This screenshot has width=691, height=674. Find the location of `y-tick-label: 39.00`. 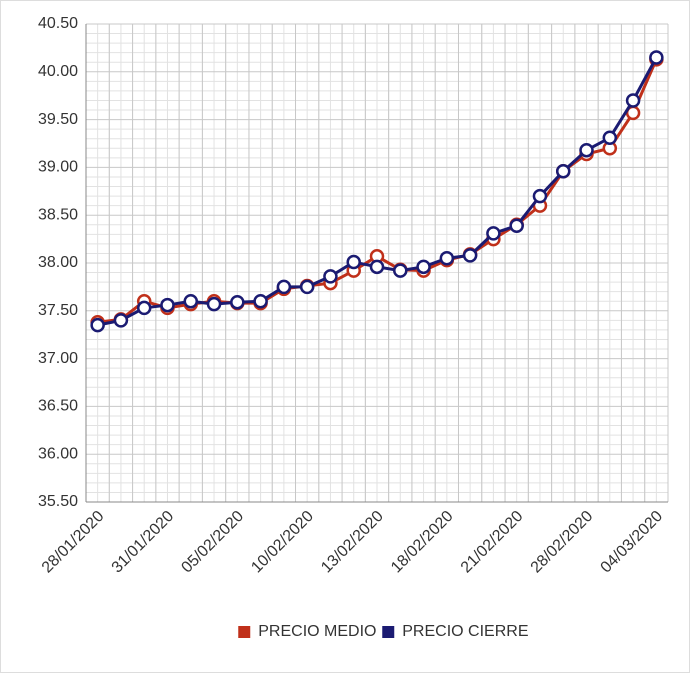

y-tick-label: 39.00 is located at coordinates (58, 167).